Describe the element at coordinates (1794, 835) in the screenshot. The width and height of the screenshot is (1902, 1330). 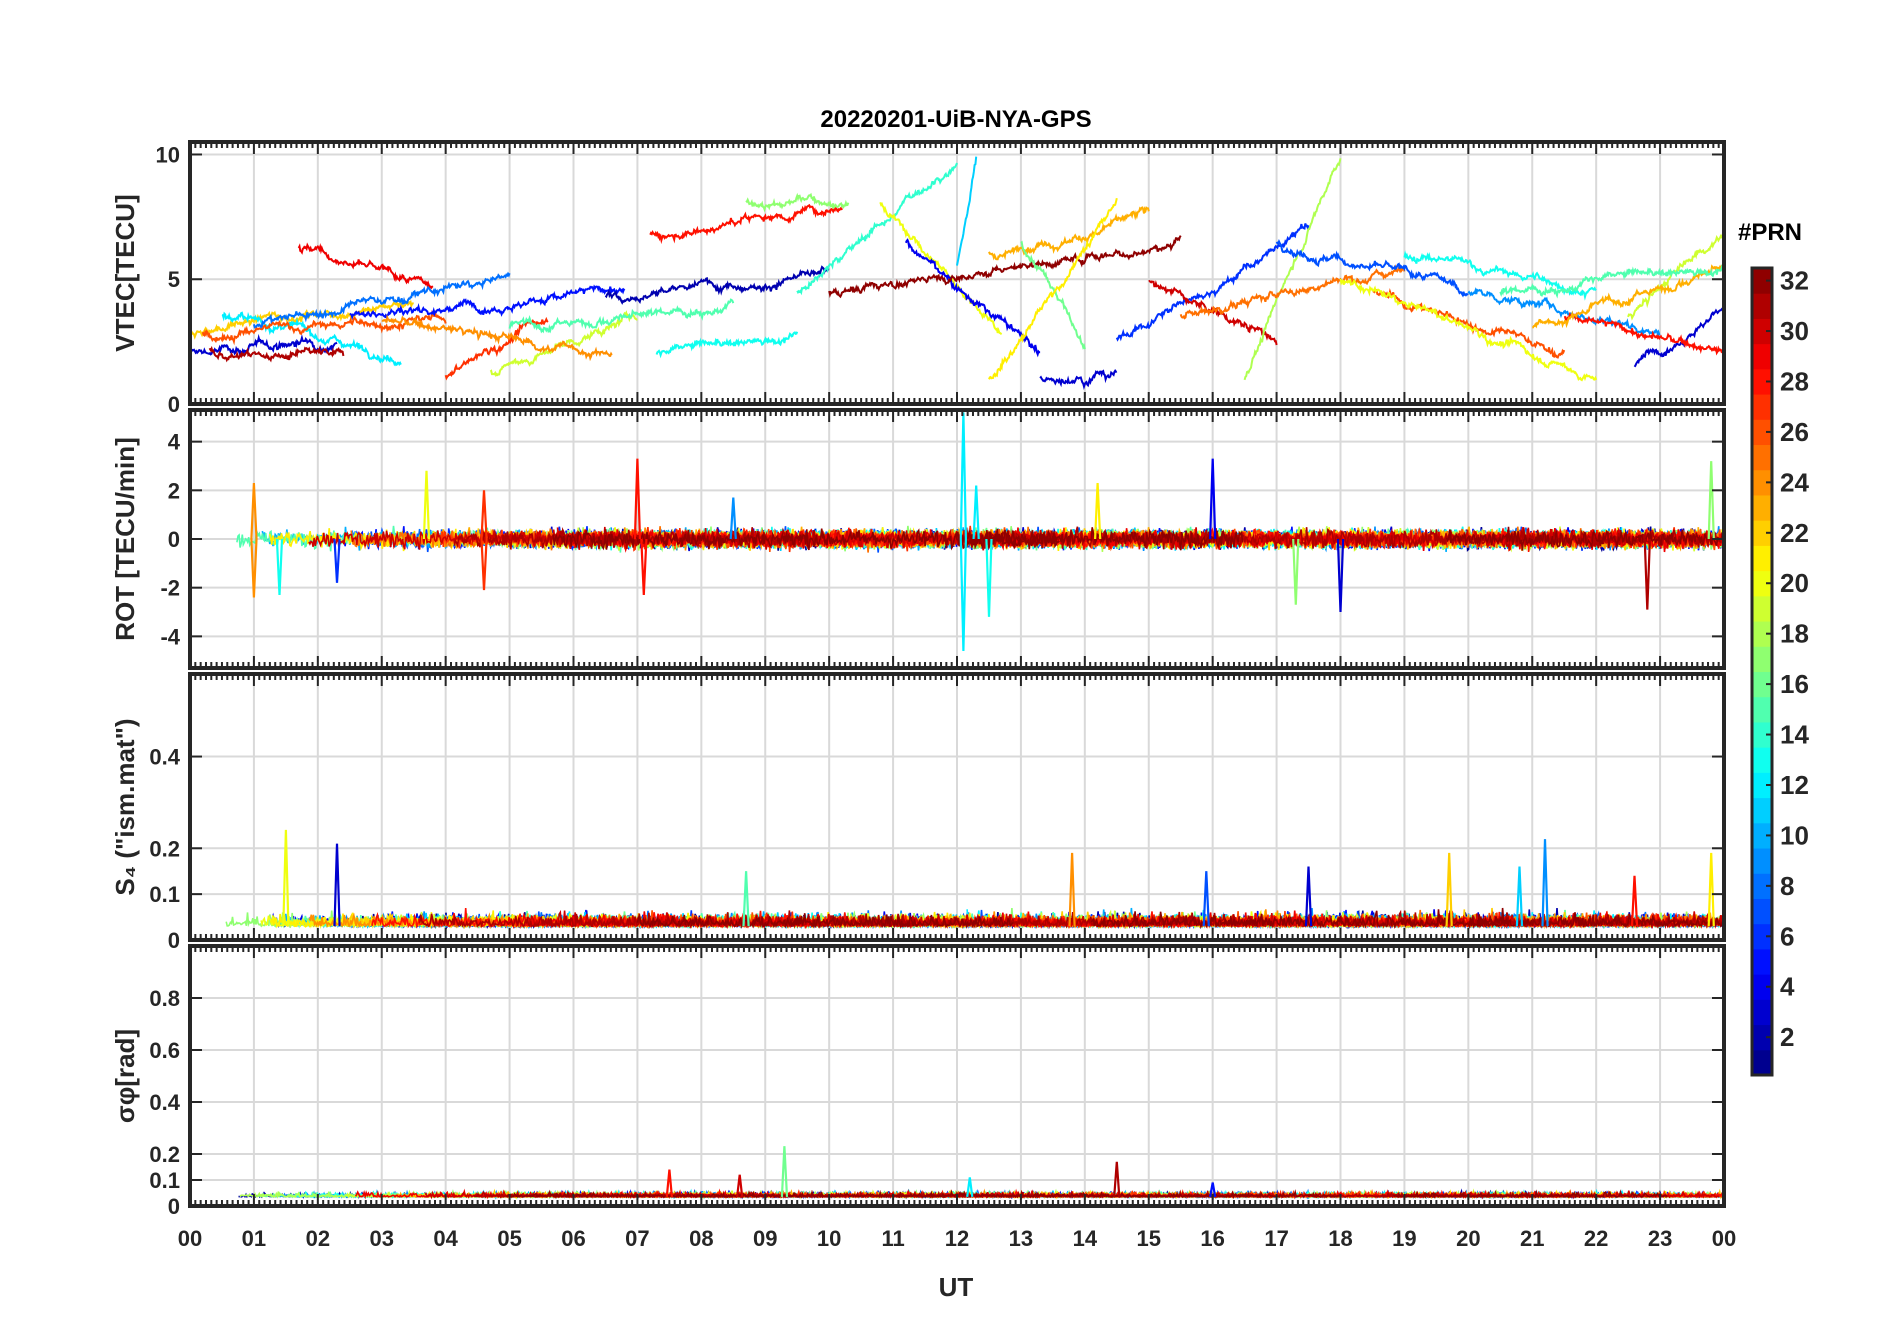
I see `colorbar-tick-label: 10` at that location.